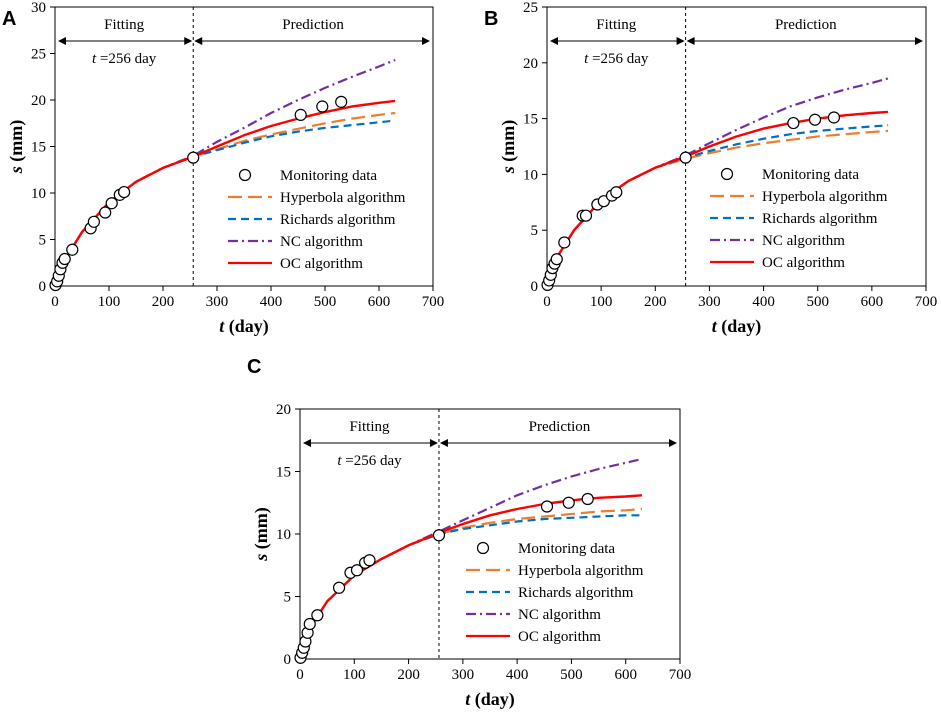  I want to click on prediction-arrow-head-right, so click(673, 443).